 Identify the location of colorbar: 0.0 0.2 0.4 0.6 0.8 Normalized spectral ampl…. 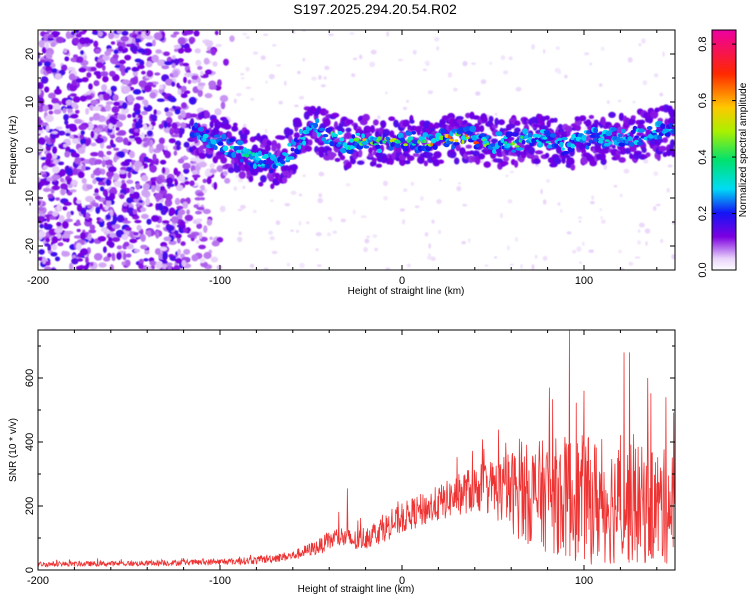
(723, 153).